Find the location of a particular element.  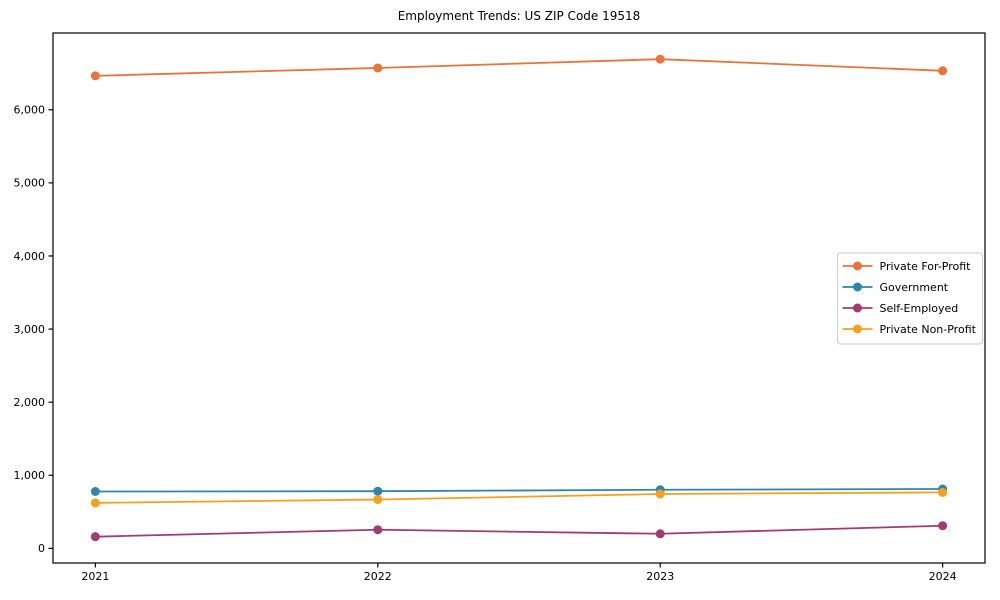

legend-item-self-employed: Self-Employed is located at coordinates (900, 308).